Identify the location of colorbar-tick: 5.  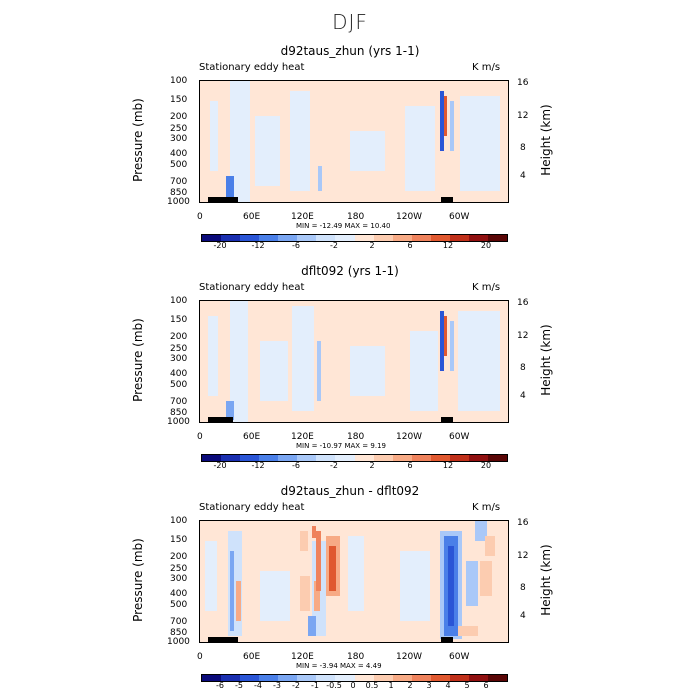
(467, 685).